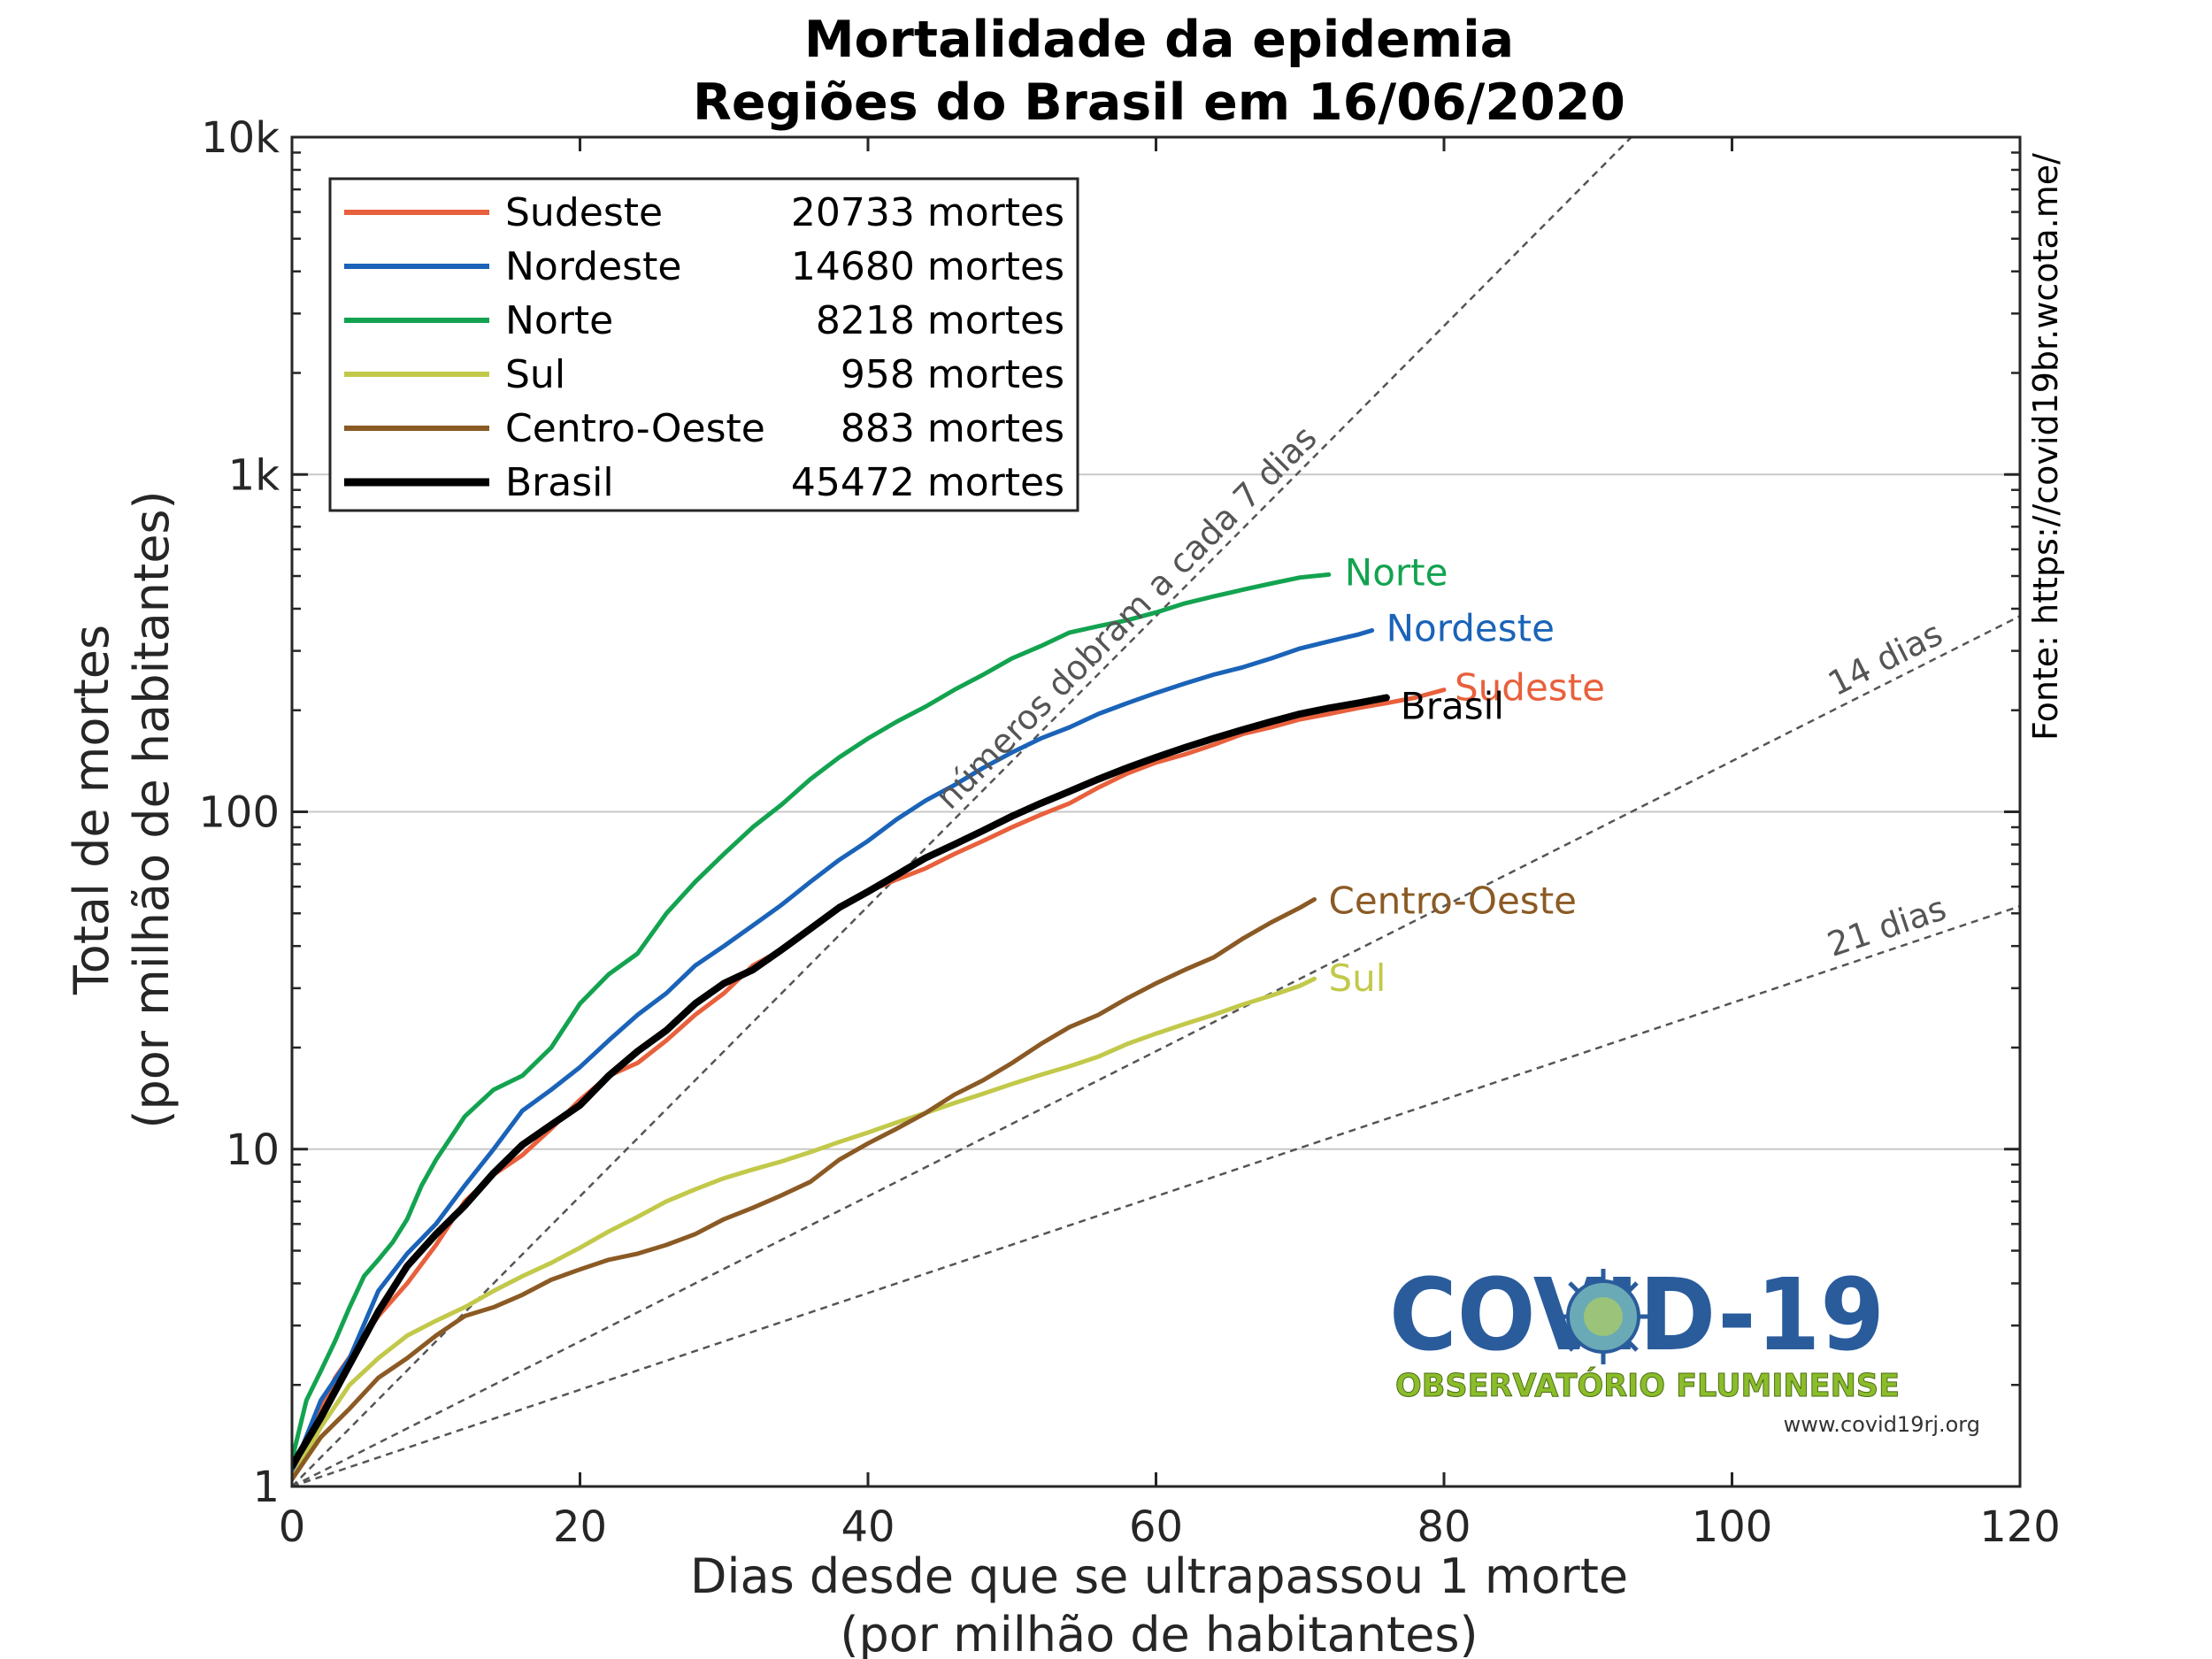  What do you see at coordinates (240, 138) in the screenshot?
I see `y-tick-label: 10k` at bounding box center [240, 138].